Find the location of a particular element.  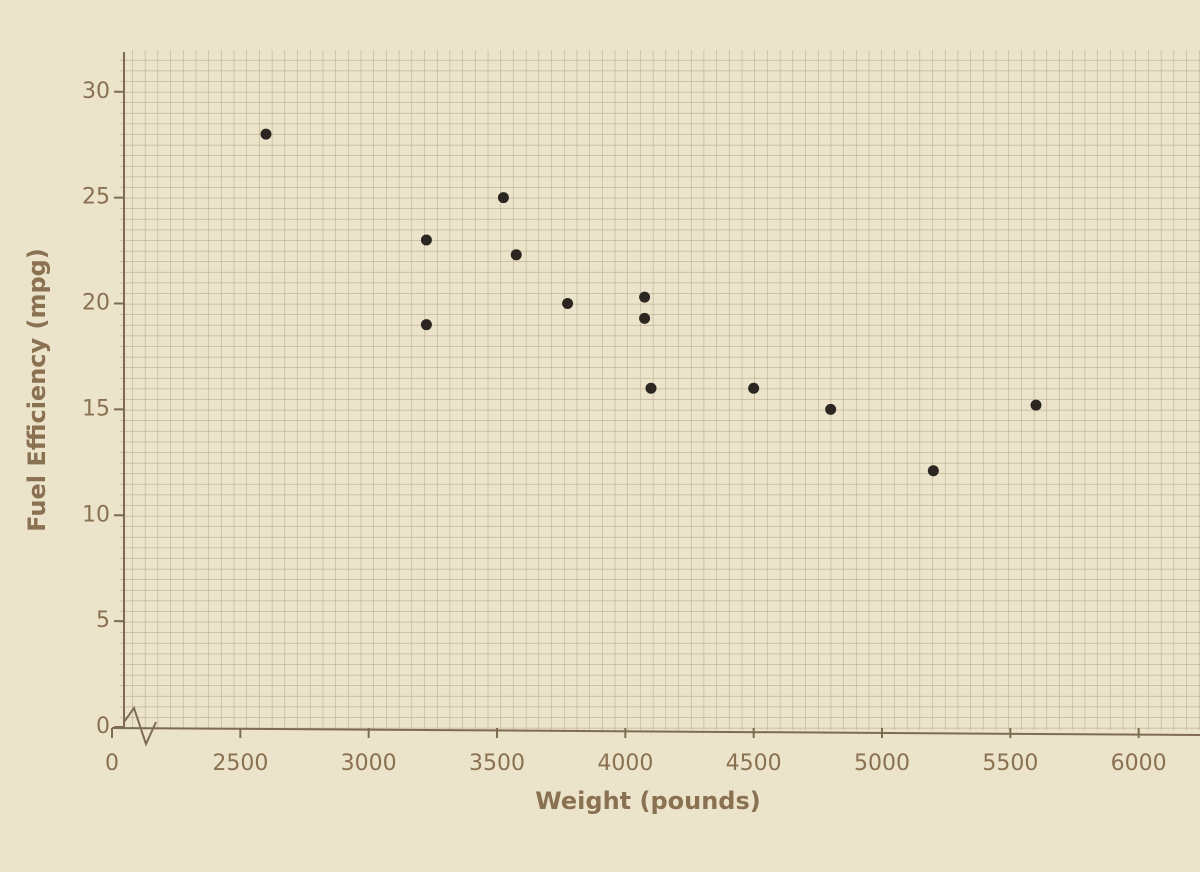

y-tick-label: 10 is located at coordinates (96, 514).